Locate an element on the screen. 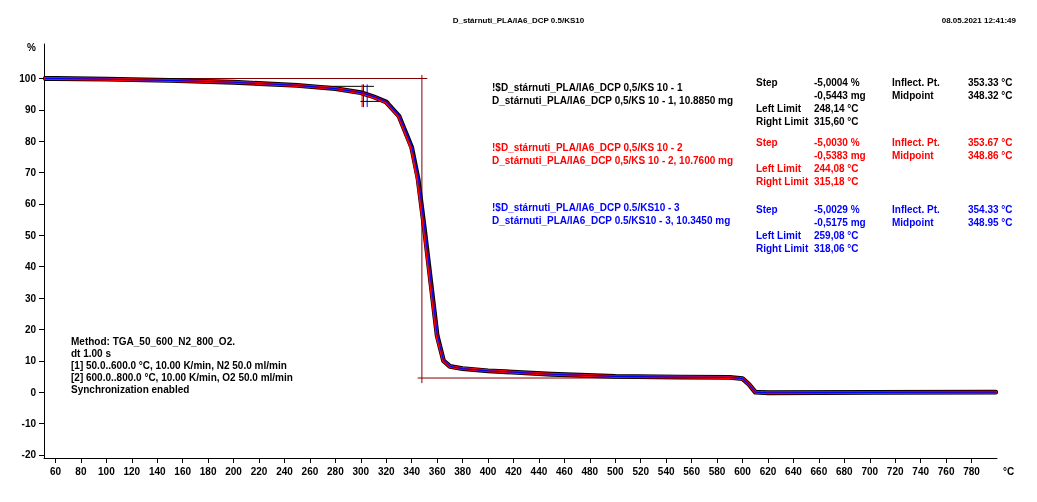 The height and width of the screenshot is (502, 1037). annotation: -5,0029 % -0,5175 mg 259,08 °C 318,06 °C is located at coordinates (840, 229).